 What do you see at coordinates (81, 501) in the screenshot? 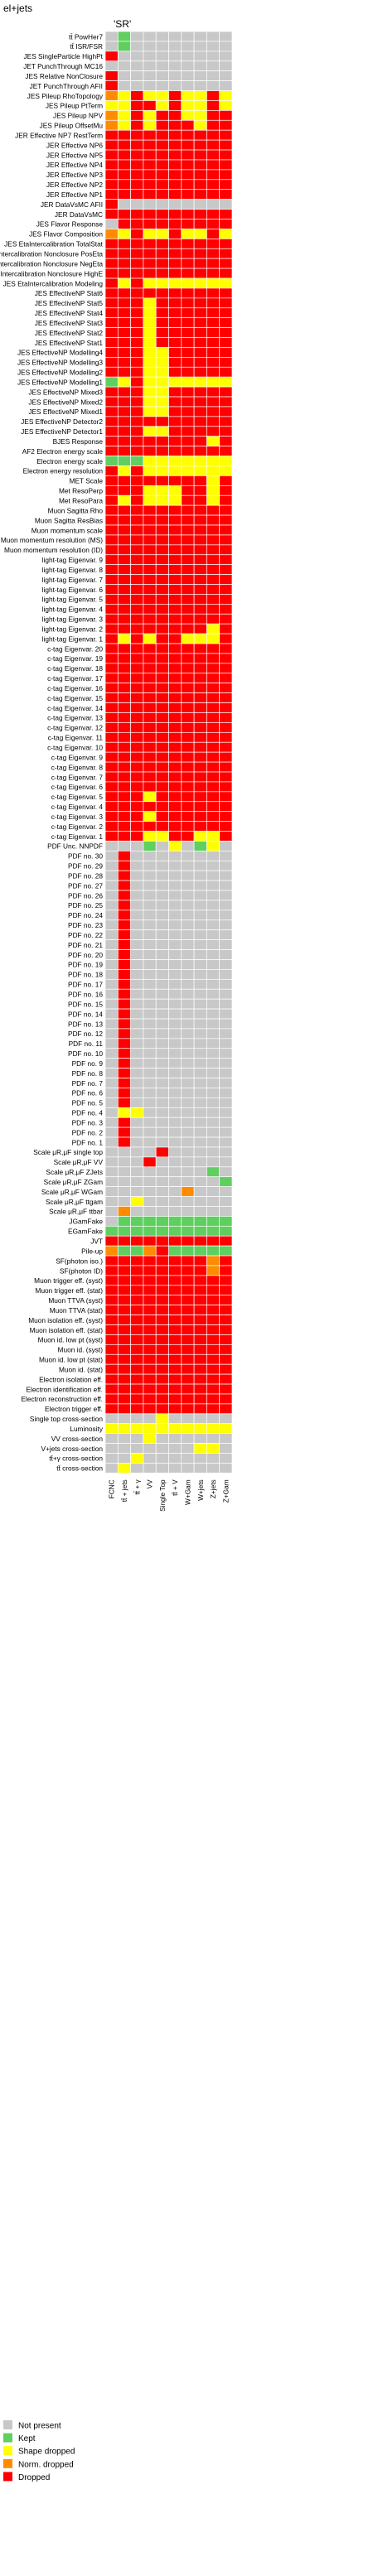
I see `row-label: Met ResoPara` at bounding box center [81, 501].